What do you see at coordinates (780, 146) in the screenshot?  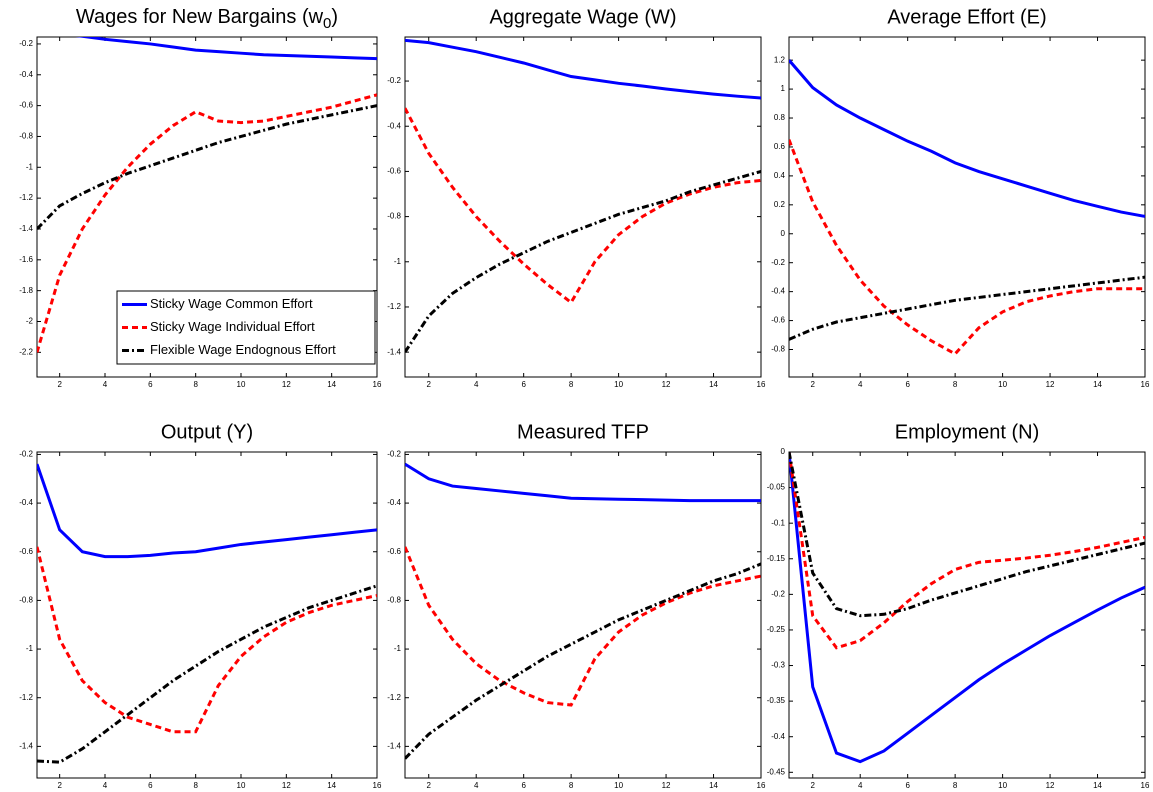 I see `y-tick-label: 0.6` at bounding box center [780, 146].